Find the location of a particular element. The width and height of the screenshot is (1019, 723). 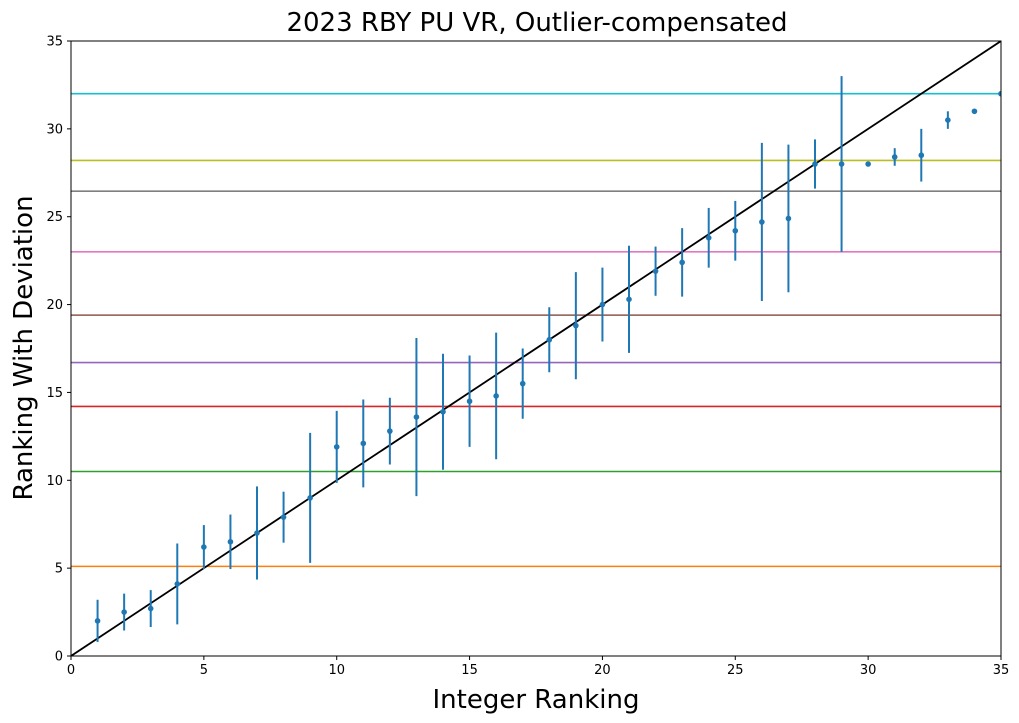

y-axis-label: Ranking With Deviation is located at coordinates (24, 347).